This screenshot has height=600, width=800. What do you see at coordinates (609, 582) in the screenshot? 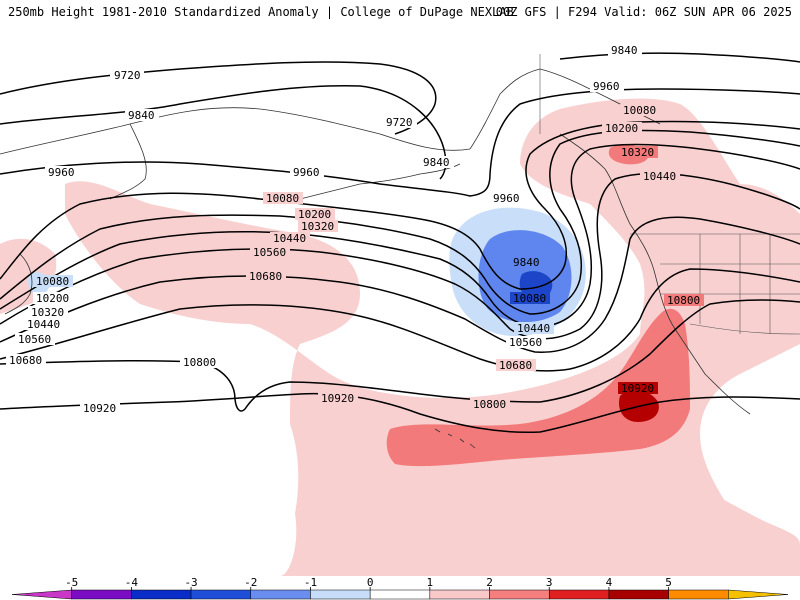
I see `colorbar-tick-label: 4` at bounding box center [609, 582].